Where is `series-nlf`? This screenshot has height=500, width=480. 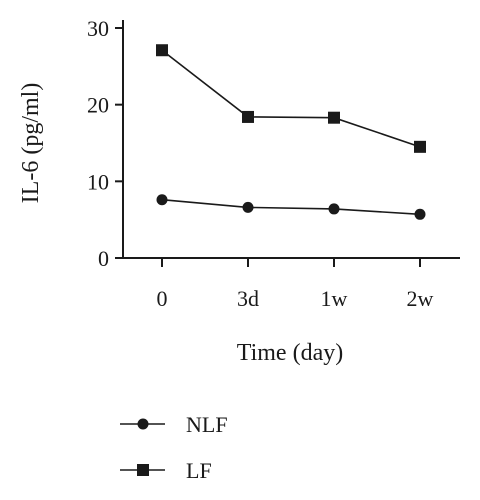 series-nlf is located at coordinates (291, 207).